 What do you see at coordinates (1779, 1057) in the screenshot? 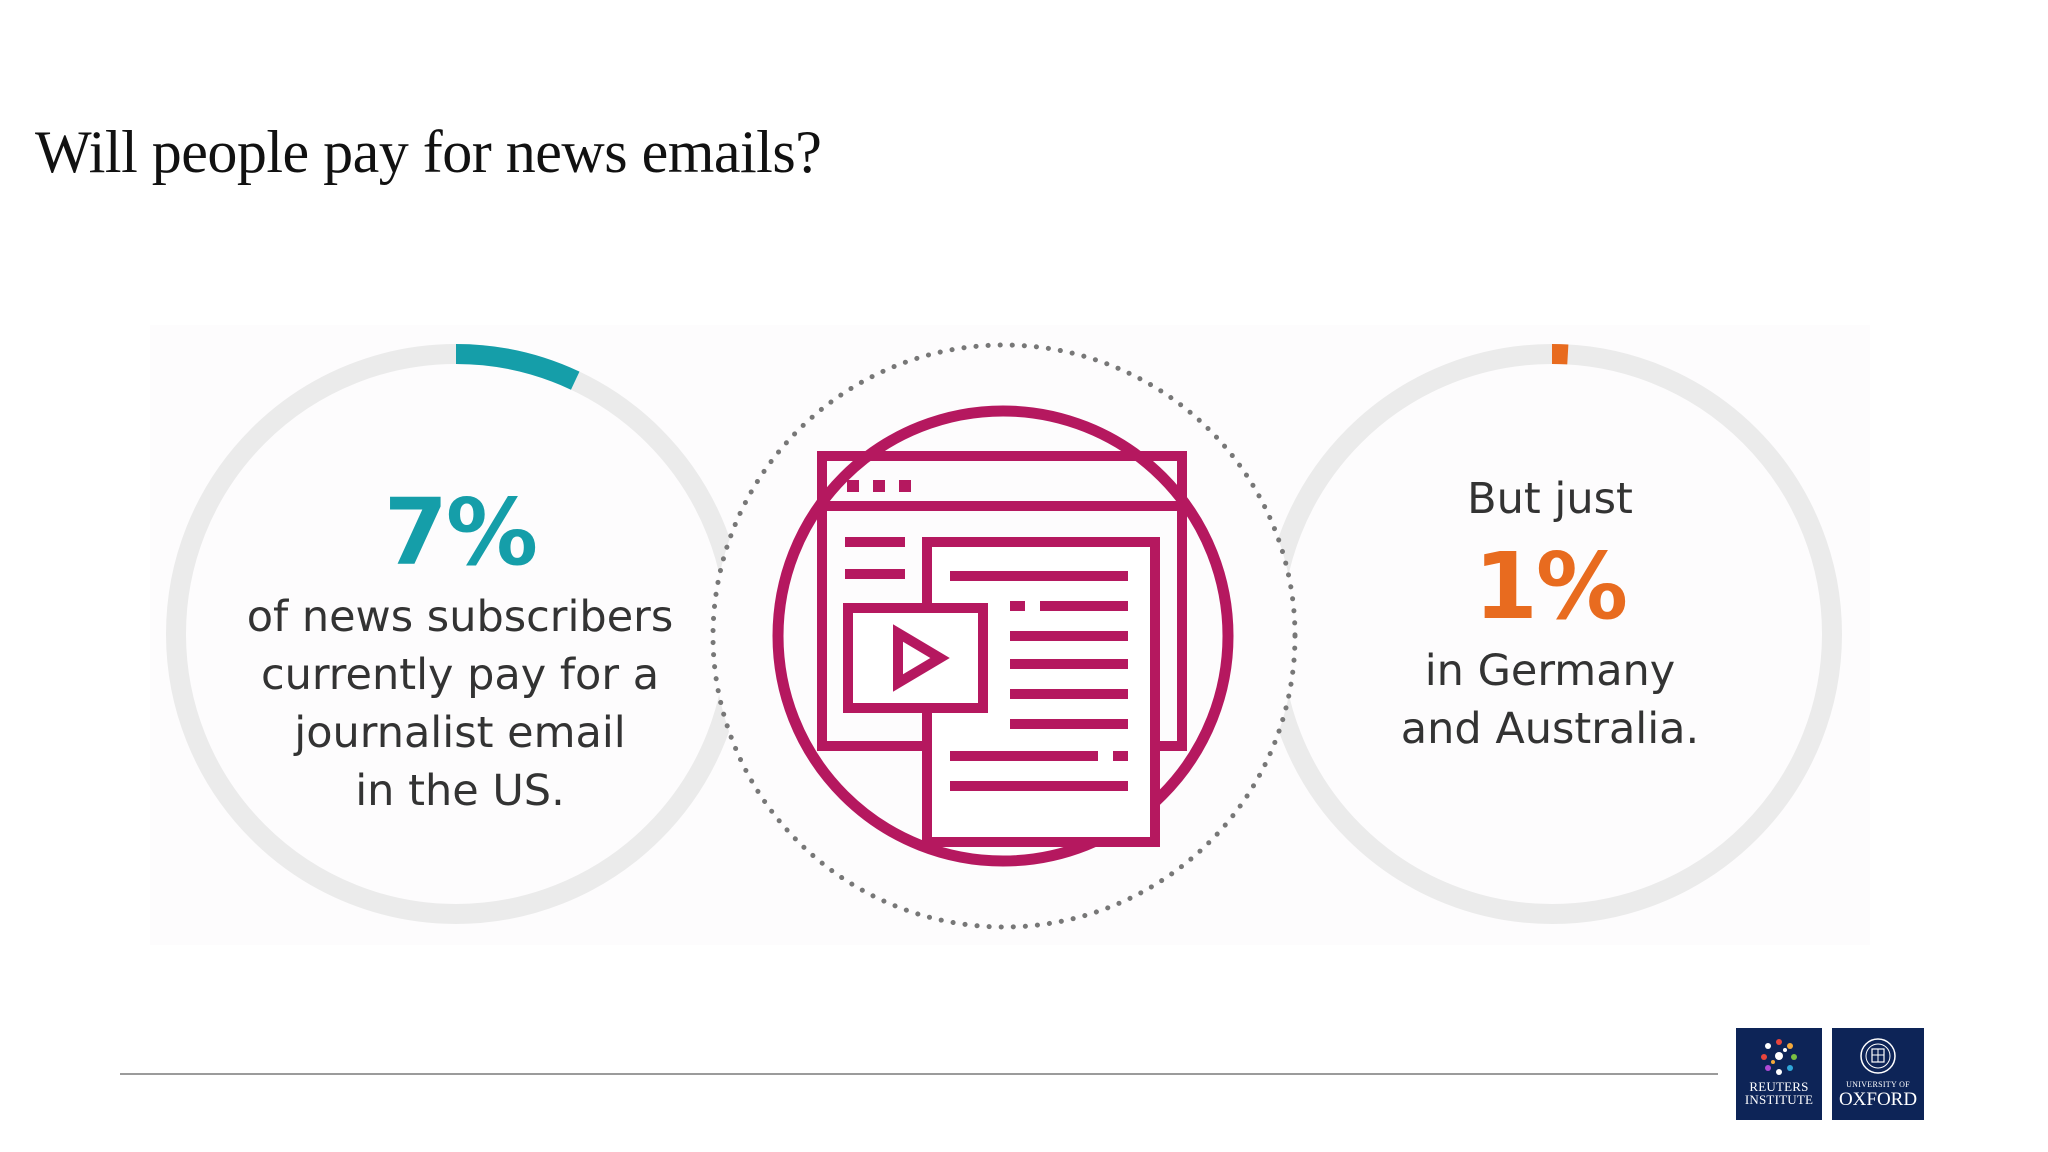
I see `reuters-dots-icon` at bounding box center [1779, 1057].